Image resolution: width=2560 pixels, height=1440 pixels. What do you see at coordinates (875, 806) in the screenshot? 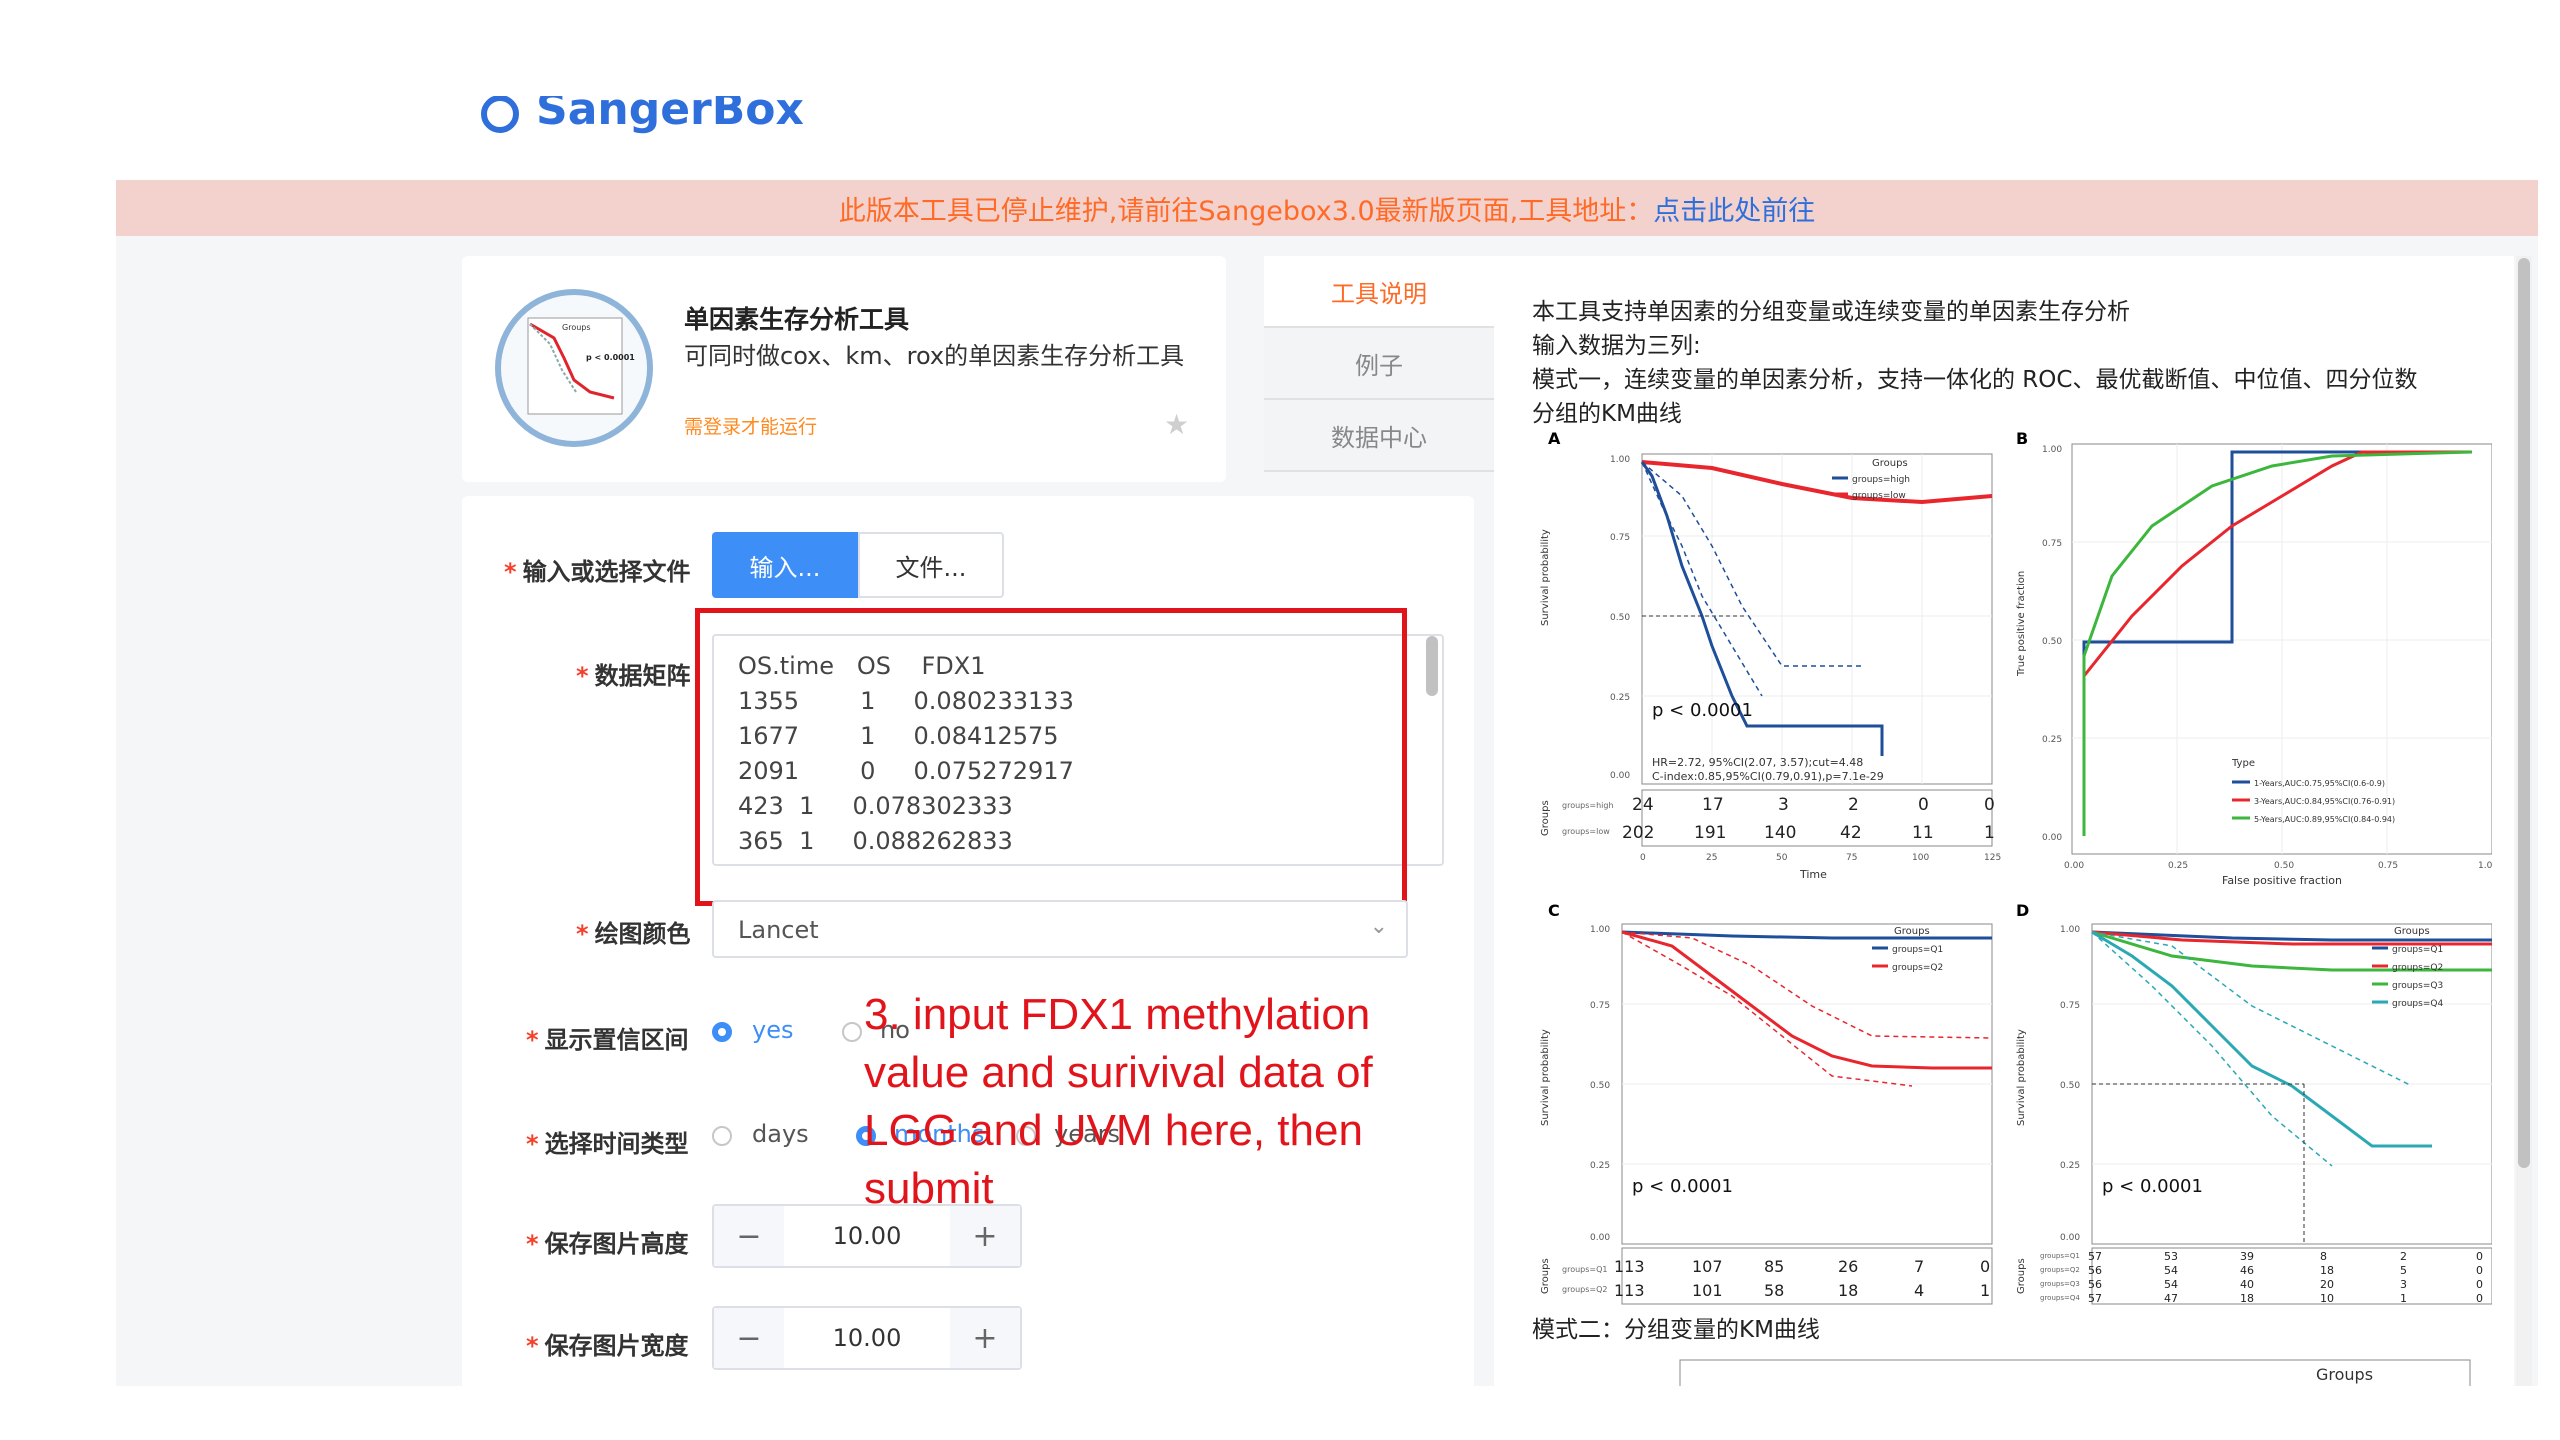
I see `matrix-line: 423 1 0.078302333` at bounding box center [875, 806].